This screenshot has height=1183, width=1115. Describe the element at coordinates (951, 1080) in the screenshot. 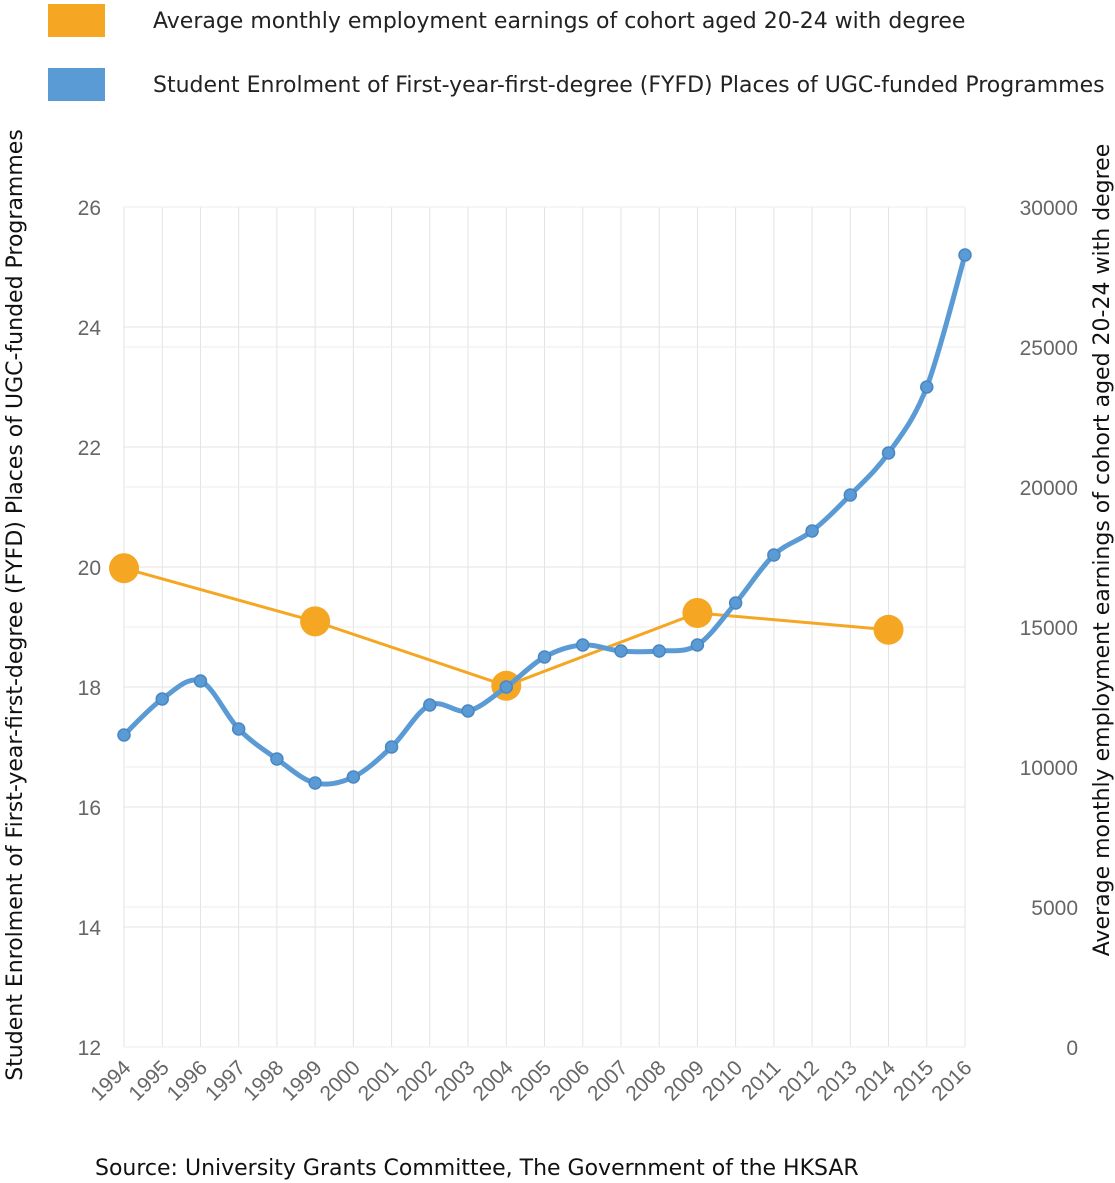

I see `x-tick-label: 2016` at that location.